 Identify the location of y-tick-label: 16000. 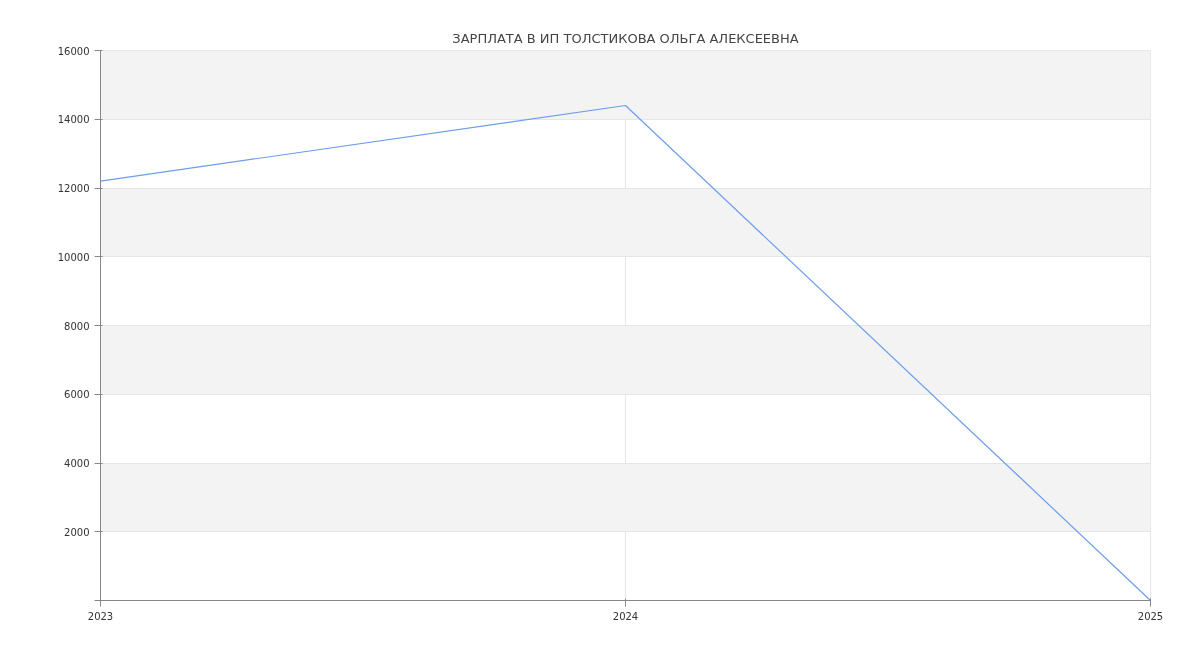
(73, 51).